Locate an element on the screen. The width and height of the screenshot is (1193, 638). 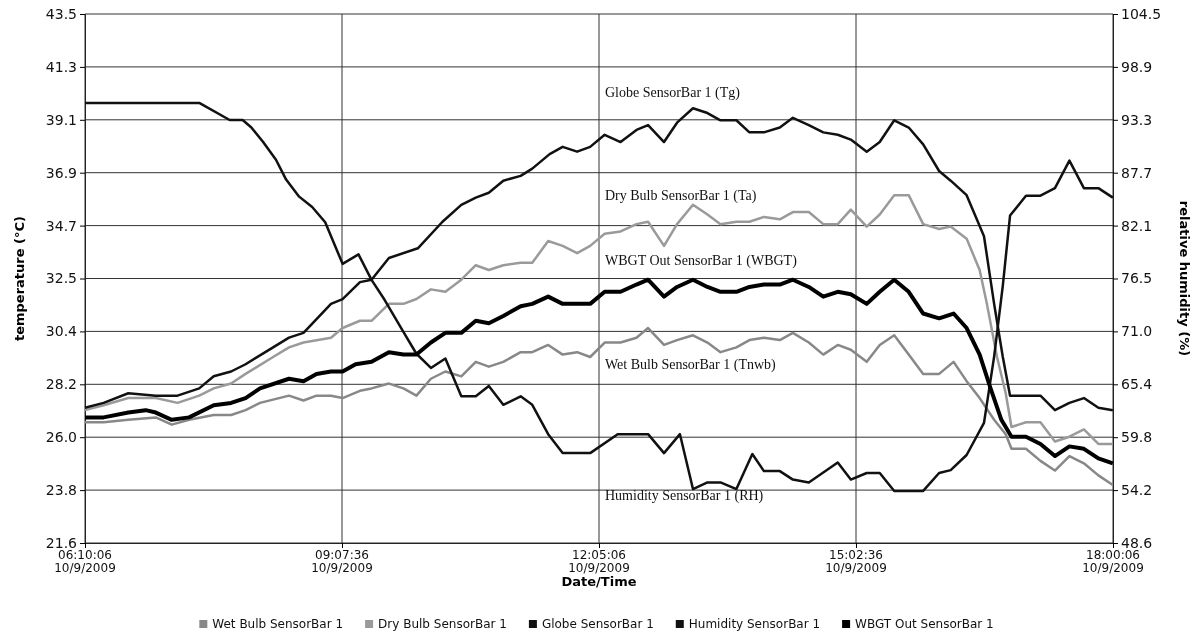
y2-axis-title: relative humidity (%) is located at coordinates (1184, 278).